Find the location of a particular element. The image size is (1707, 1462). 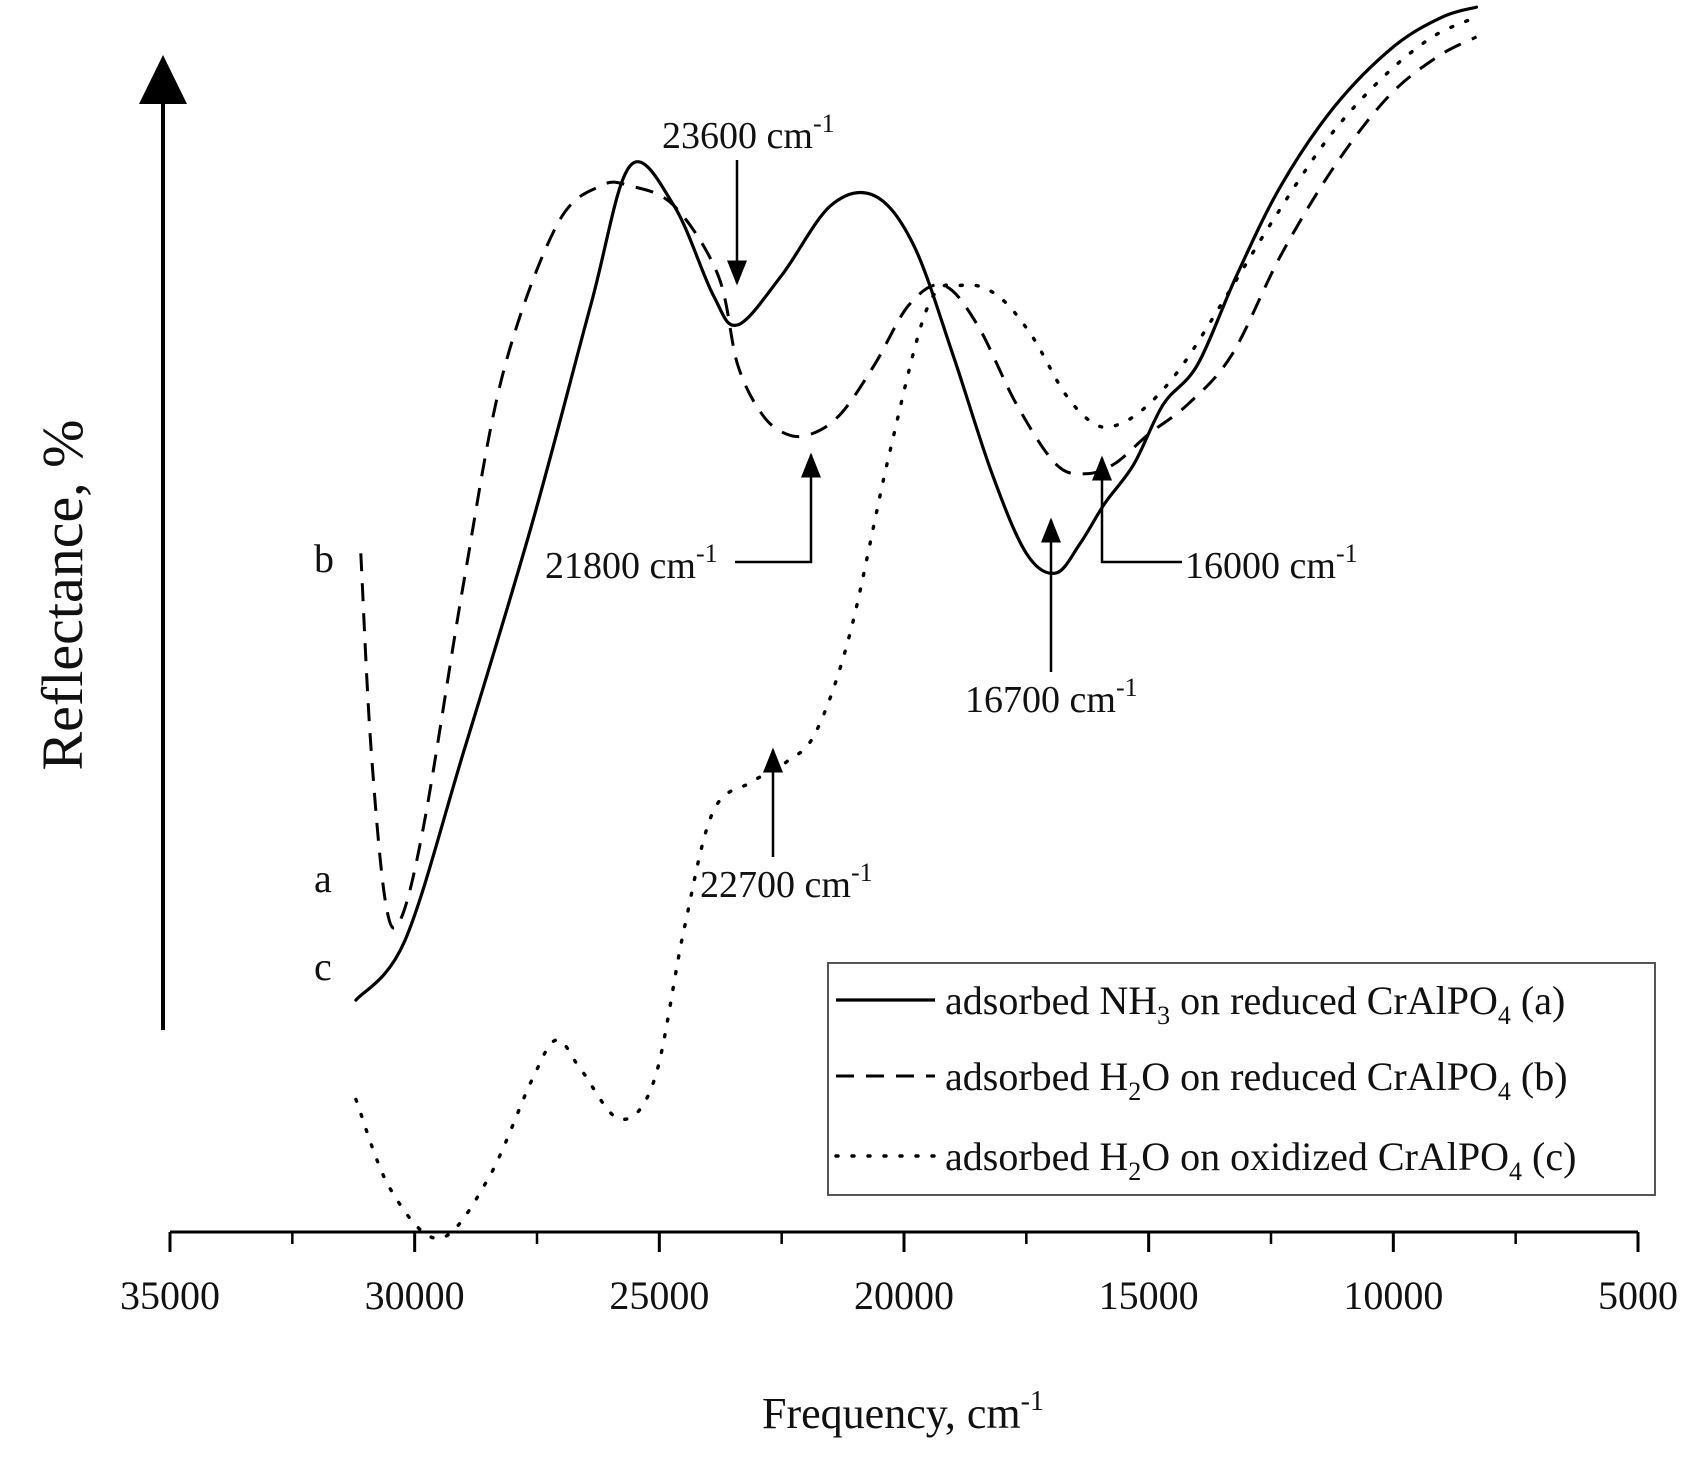

legend-a-sub2: 4 is located at coordinates (1504, 1015).